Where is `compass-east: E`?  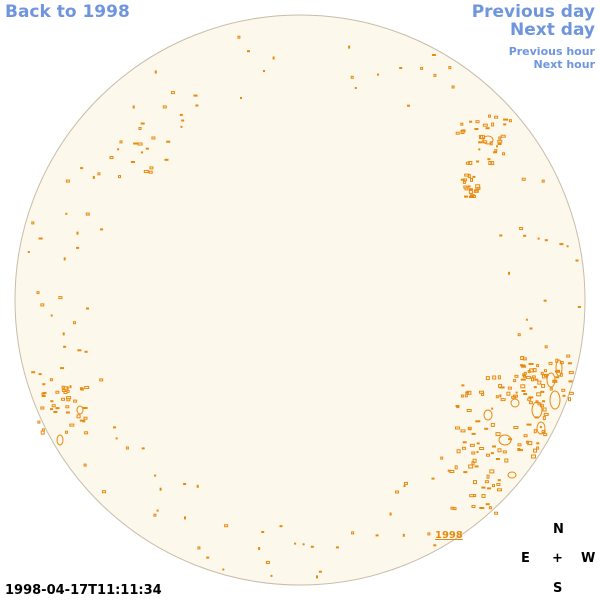 compass-east: E is located at coordinates (525, 558).